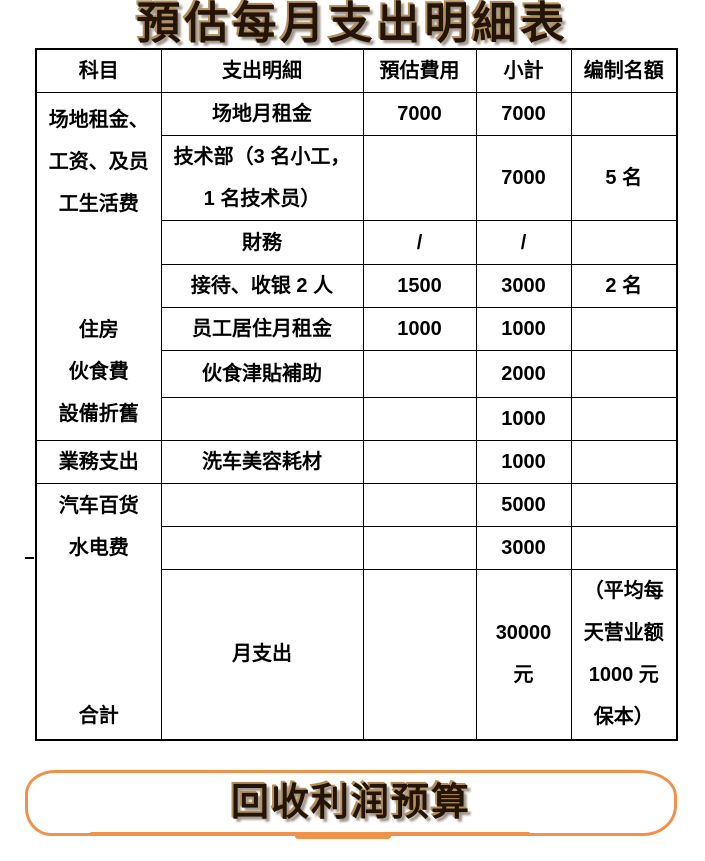 This screenshot has width=705, height=861. What do you see at coordinates (523, 70) in the screenshot?
I see `column-header-subtotal: 小計` at bounding box center [523, 70].